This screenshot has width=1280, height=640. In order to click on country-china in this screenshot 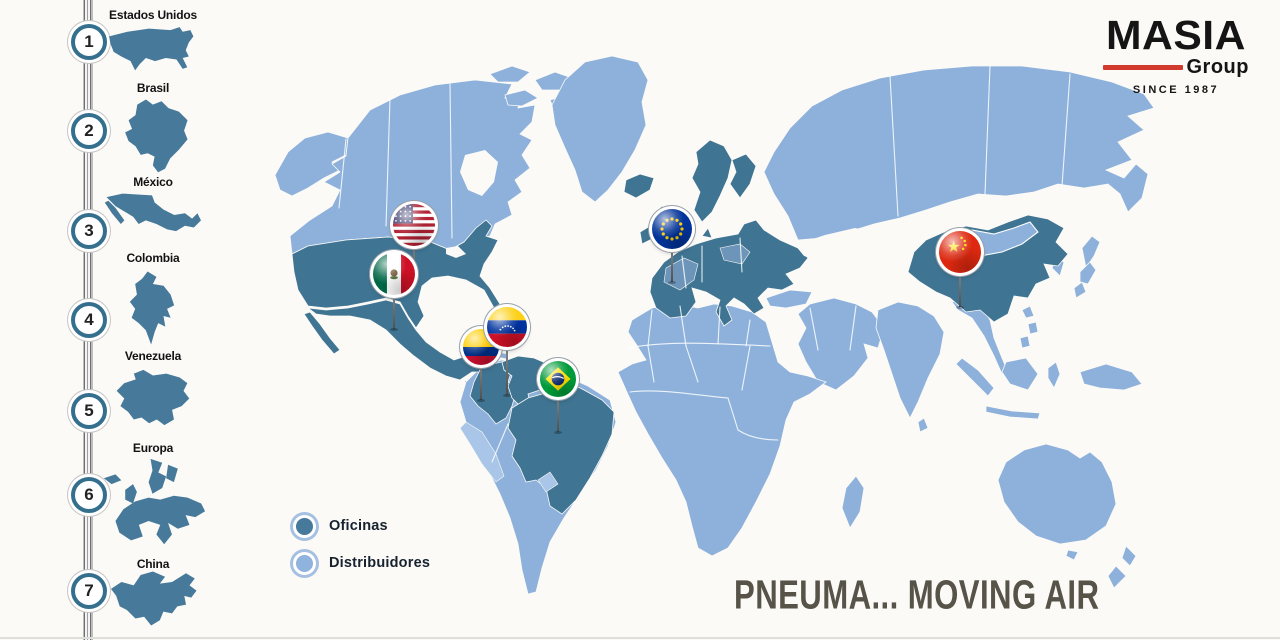, I will do `click(988, 268)`.